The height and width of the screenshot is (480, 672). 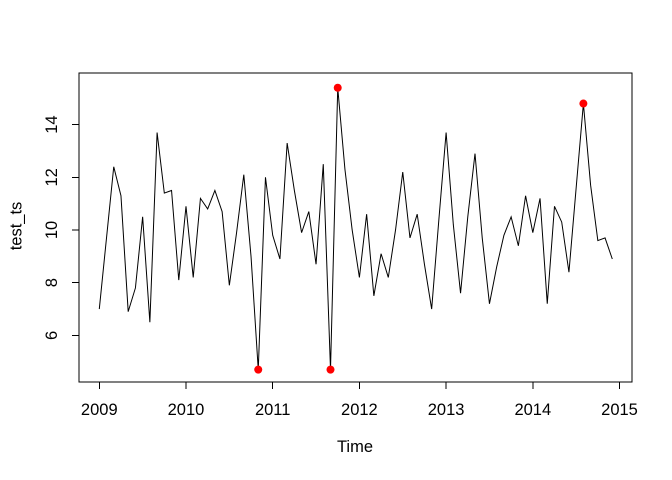 I want to click on x-tick-label: 2015, so click(x=619, y=410).